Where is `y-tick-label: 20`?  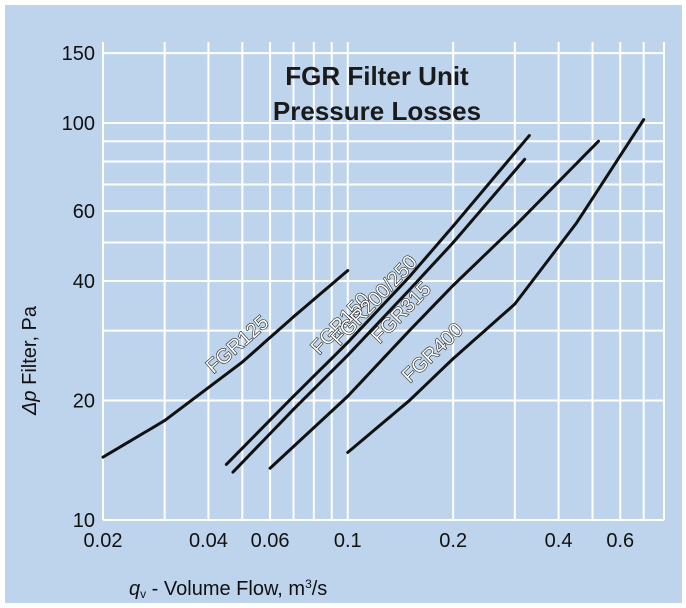
y-tick-label: 20 is located at coordinates (84, 402).